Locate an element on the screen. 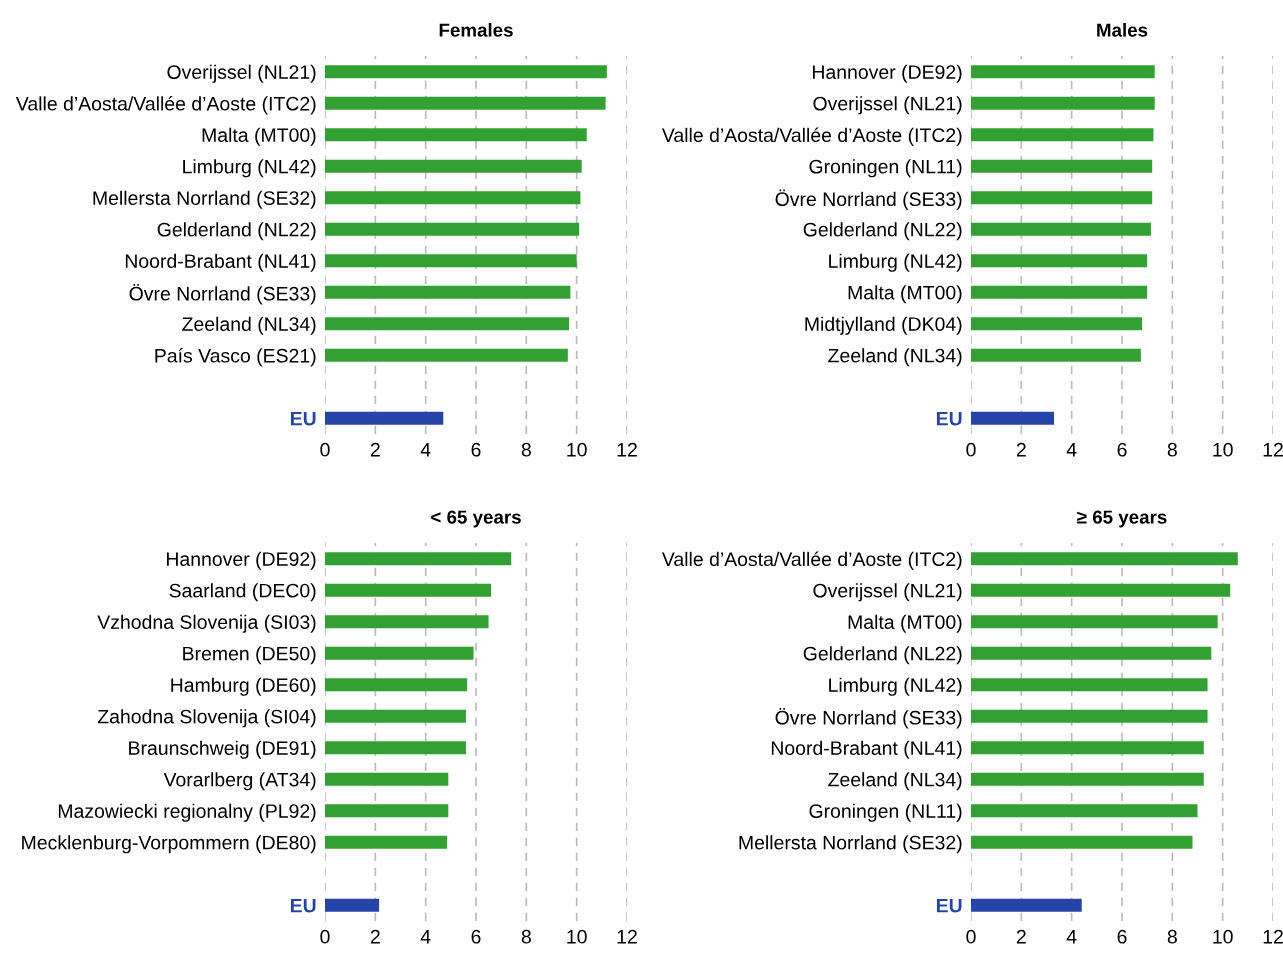  y-tick-label: Mellersta Norrland (SE32) is located at coordinates (204, 199).